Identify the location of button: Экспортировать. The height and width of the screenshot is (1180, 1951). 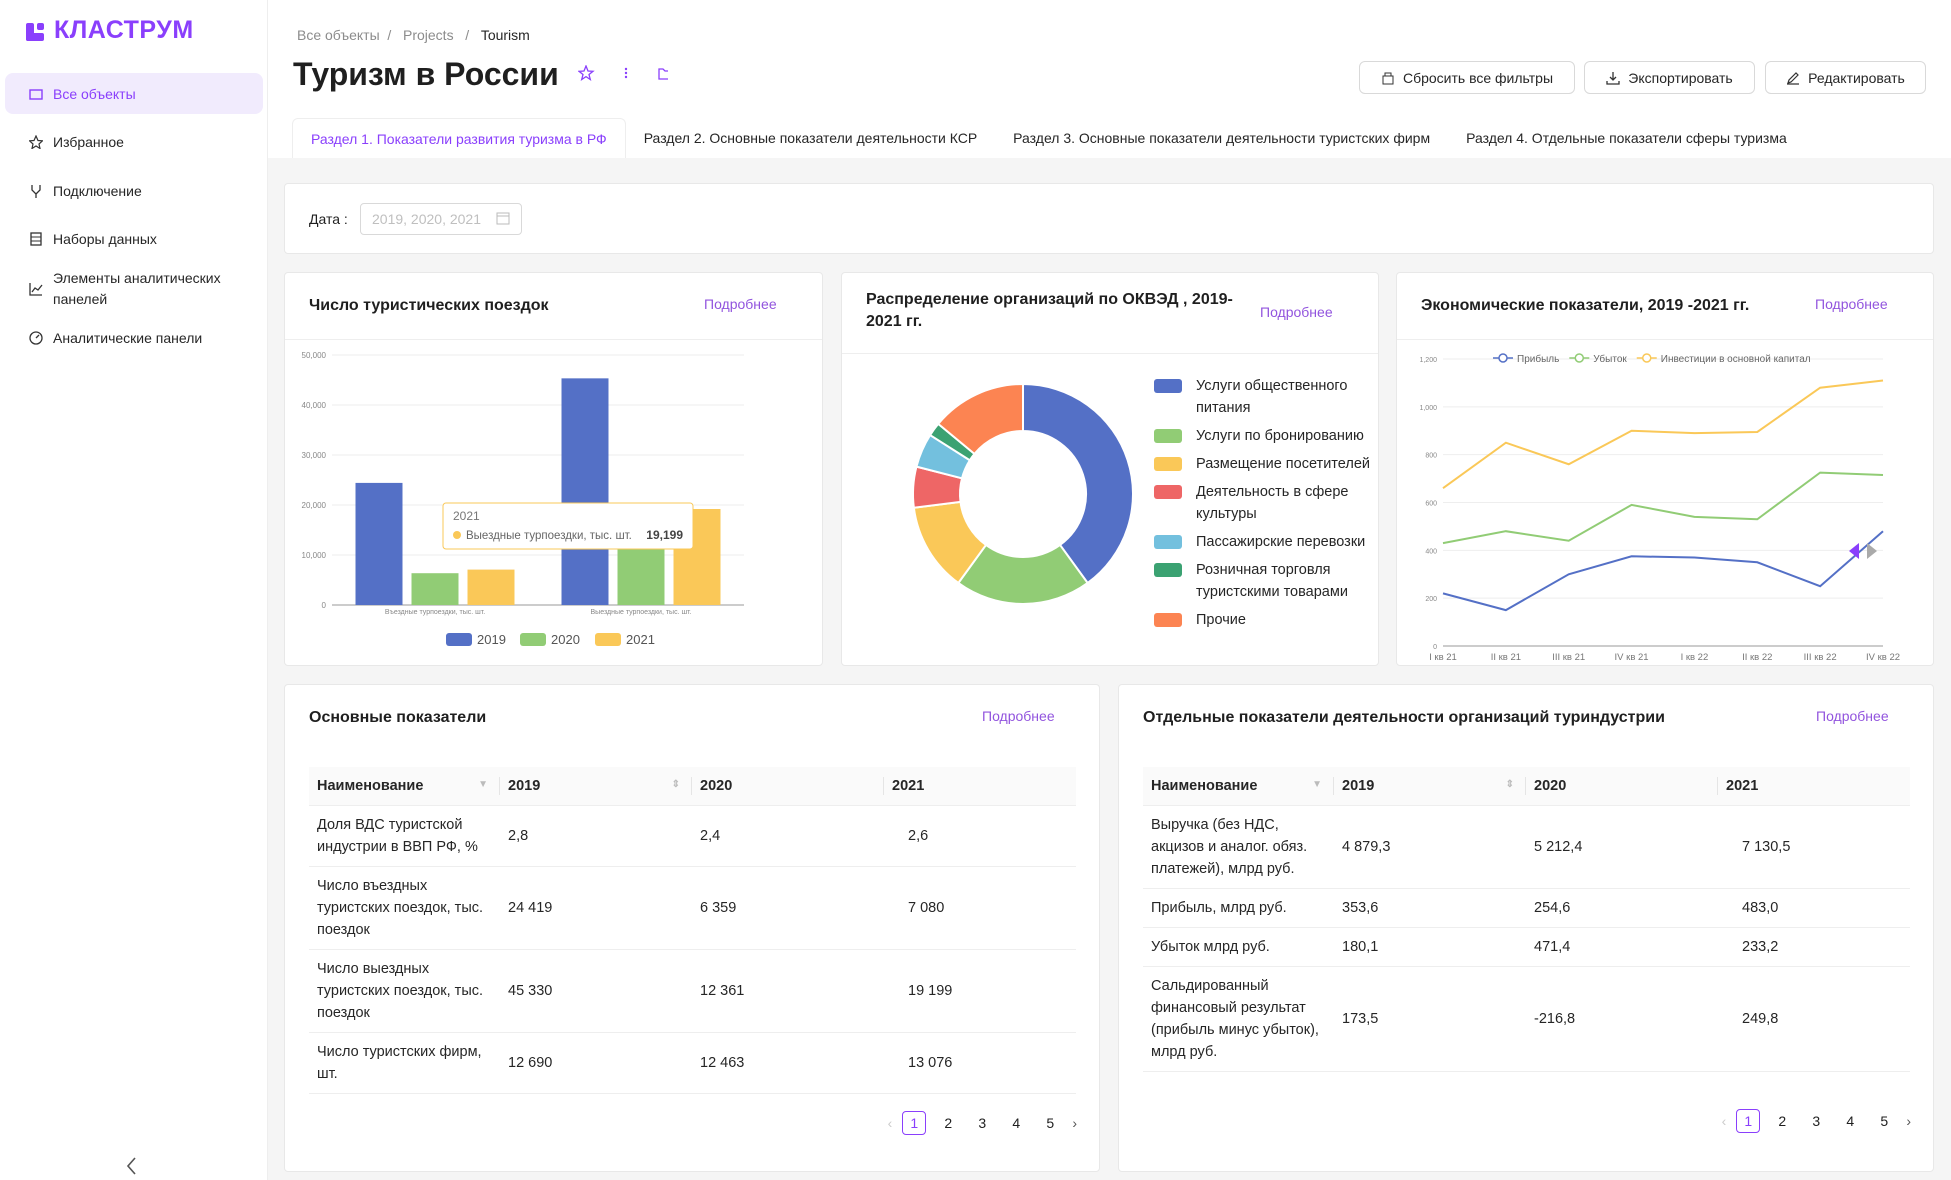
(1669, 77).